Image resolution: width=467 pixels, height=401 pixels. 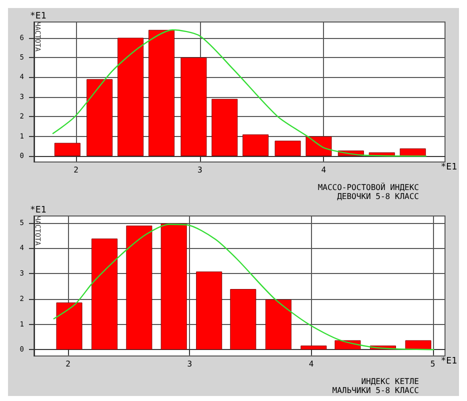 What do you see at coordinates (433, 364) in the screenshot?
I see `x-tick-label: 5` at bounding box center [433, 364].